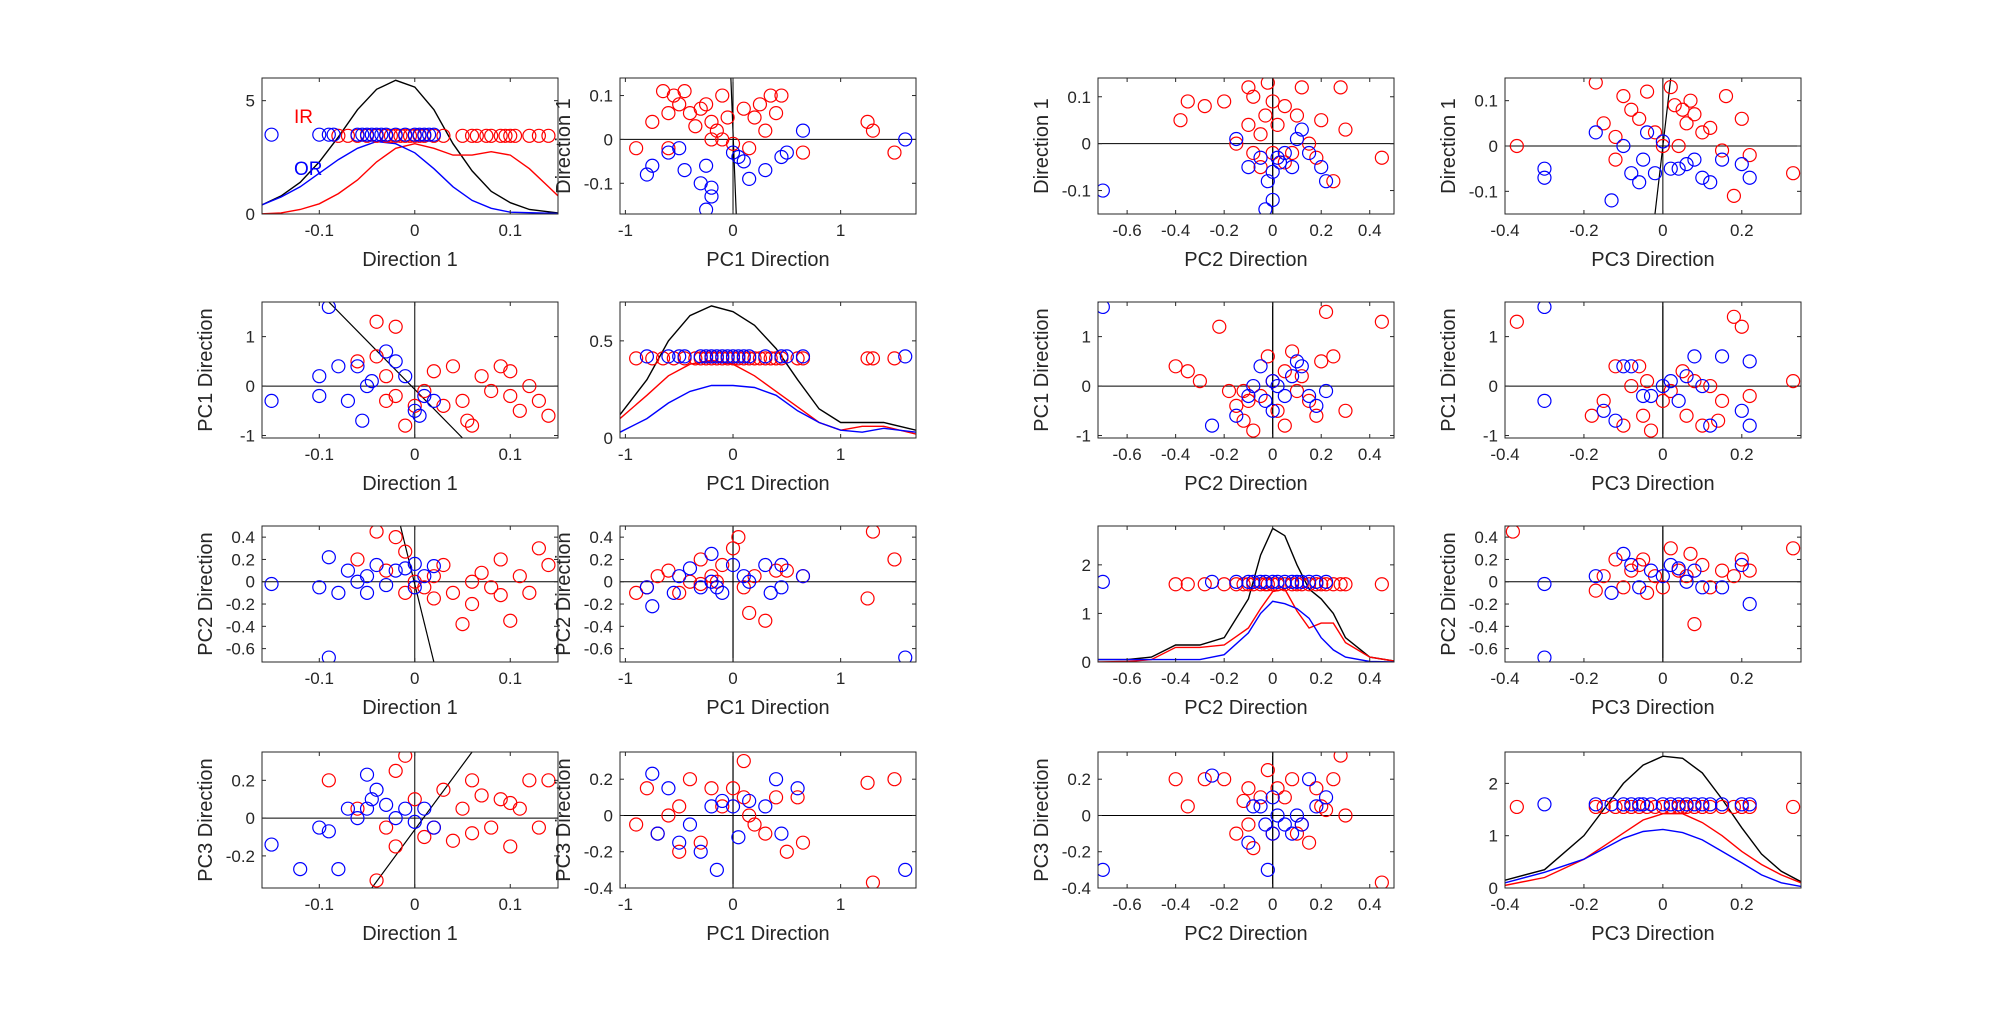  What do you see at coordinates (319, 678) in the screenshot?
I see `x-tick-label: -0.1` at bounding box center [319, 678].